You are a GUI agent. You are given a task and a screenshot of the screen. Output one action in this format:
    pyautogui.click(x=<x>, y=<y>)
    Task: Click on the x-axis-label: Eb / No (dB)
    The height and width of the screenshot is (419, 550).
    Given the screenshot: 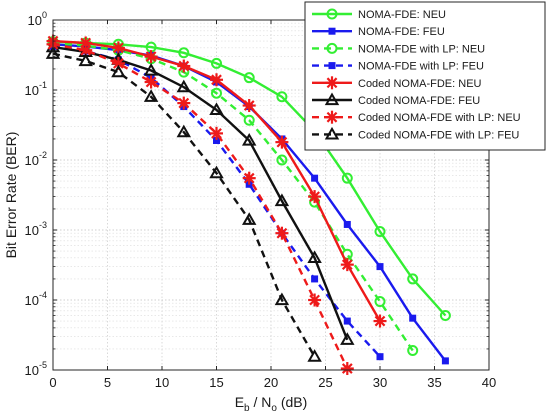 What is the action you would take?
    pyautogui.click(x=271, y=404)
    